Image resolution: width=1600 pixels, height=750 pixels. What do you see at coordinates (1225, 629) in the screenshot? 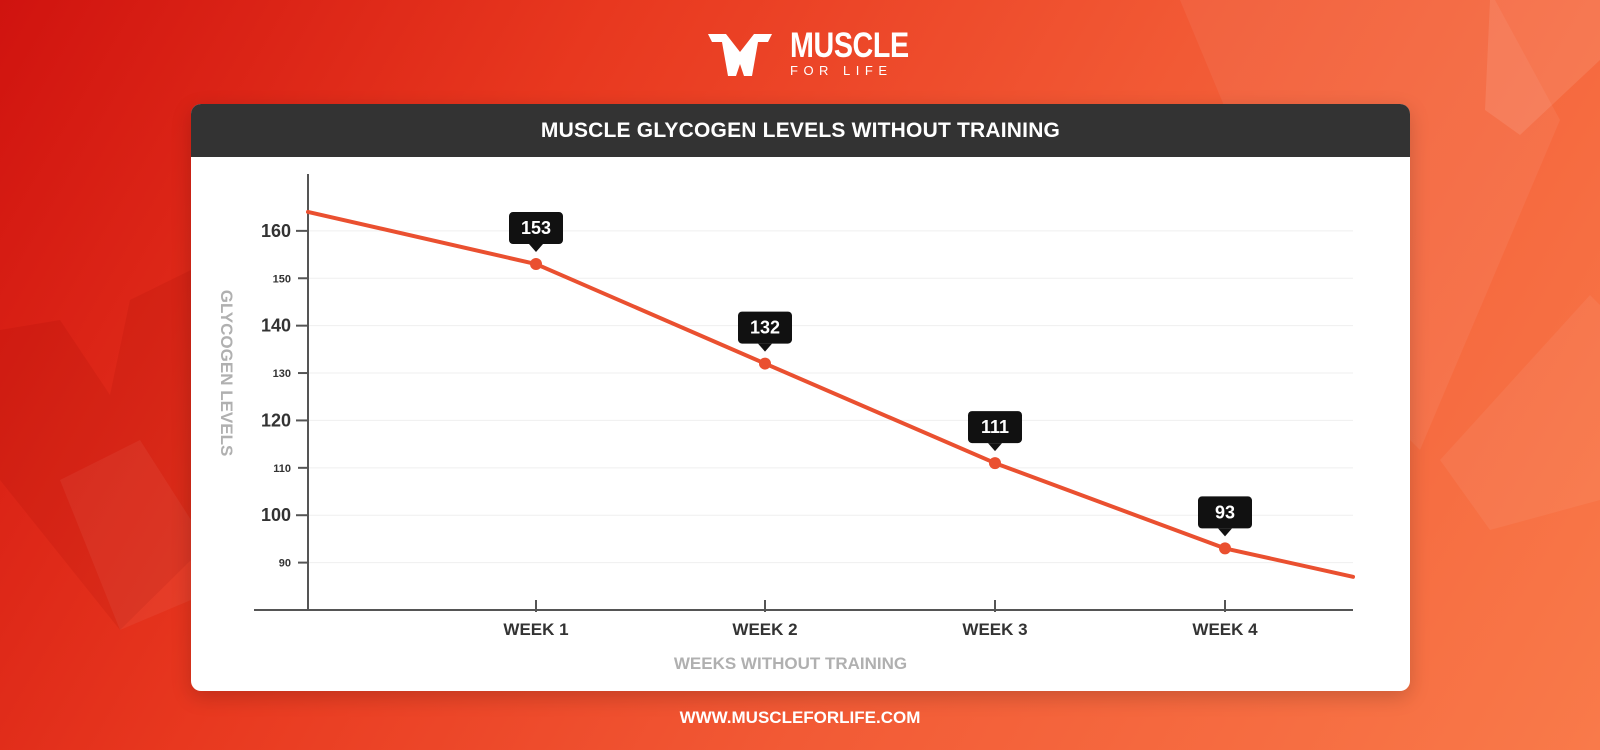
I see `x-tick-label: WEEK 4` at bounding box center [1225, 629].